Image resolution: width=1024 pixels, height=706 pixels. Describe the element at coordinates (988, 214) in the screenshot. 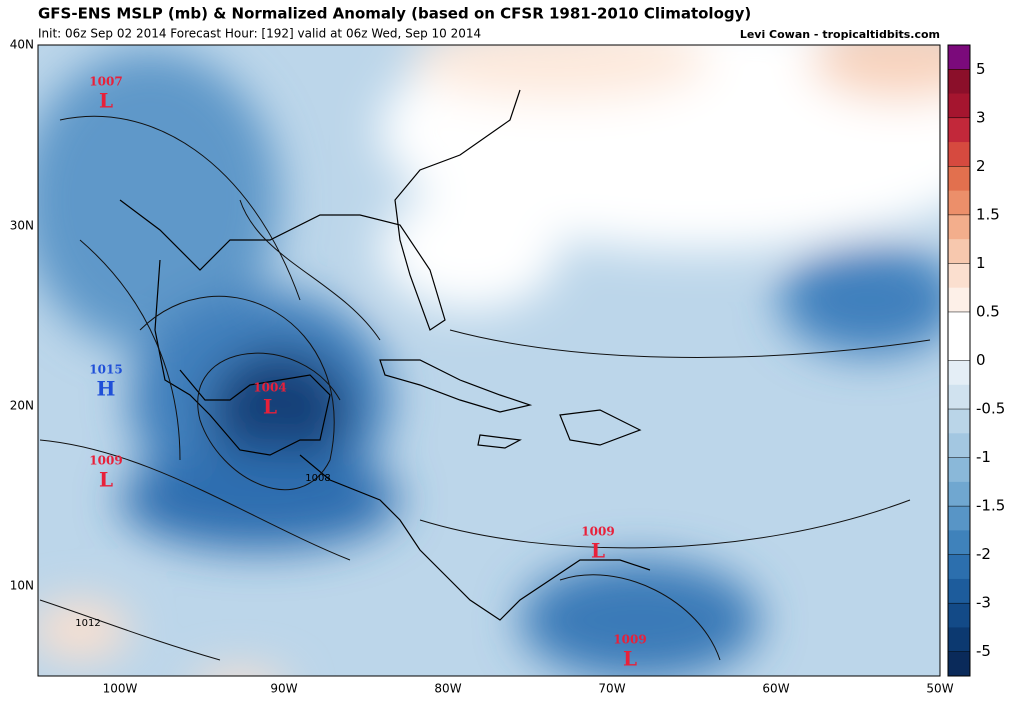

I see `colorbar-label: 1.5` at that location.